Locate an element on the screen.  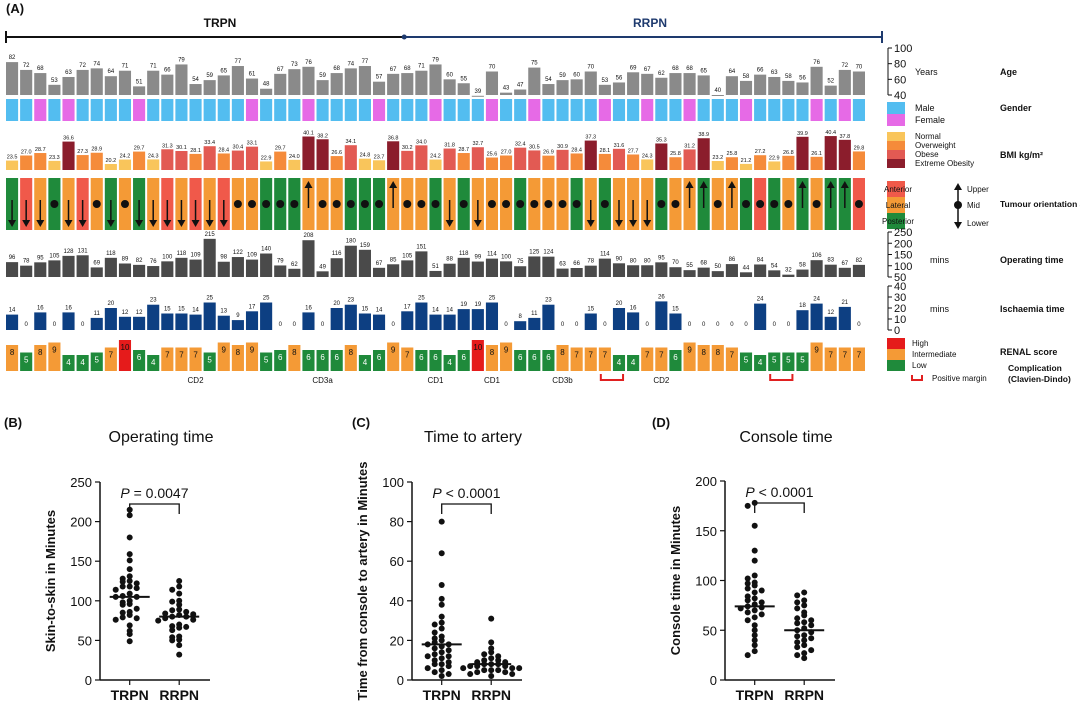
renal-legend-label: Intermediate is located at coordinates (934, 354).